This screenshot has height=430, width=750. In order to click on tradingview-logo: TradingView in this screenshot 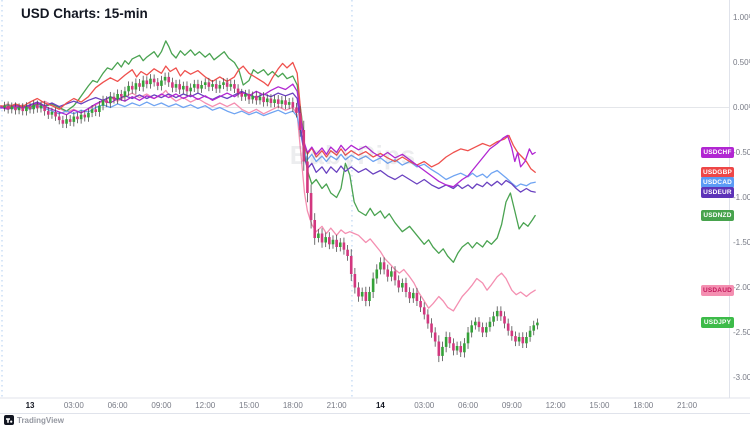, I will do `click(34, 420)`.